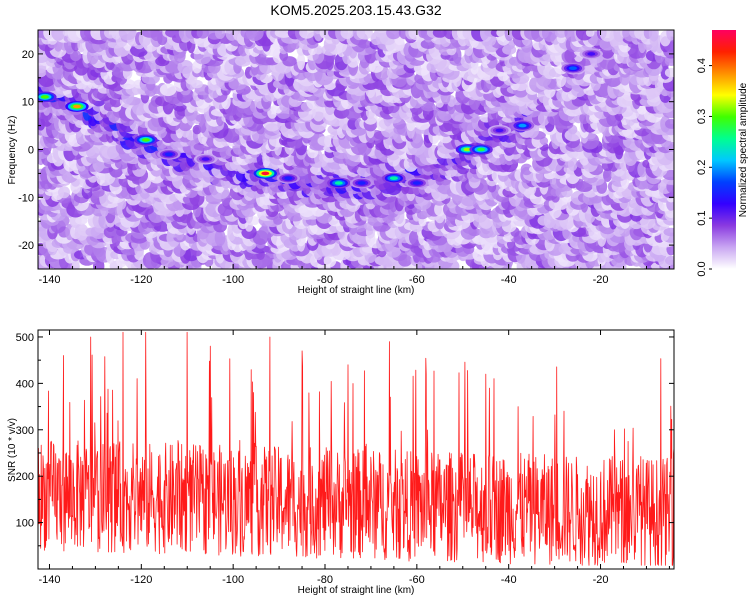  I want to click on y-tick-label: 0, so click(31, 151).